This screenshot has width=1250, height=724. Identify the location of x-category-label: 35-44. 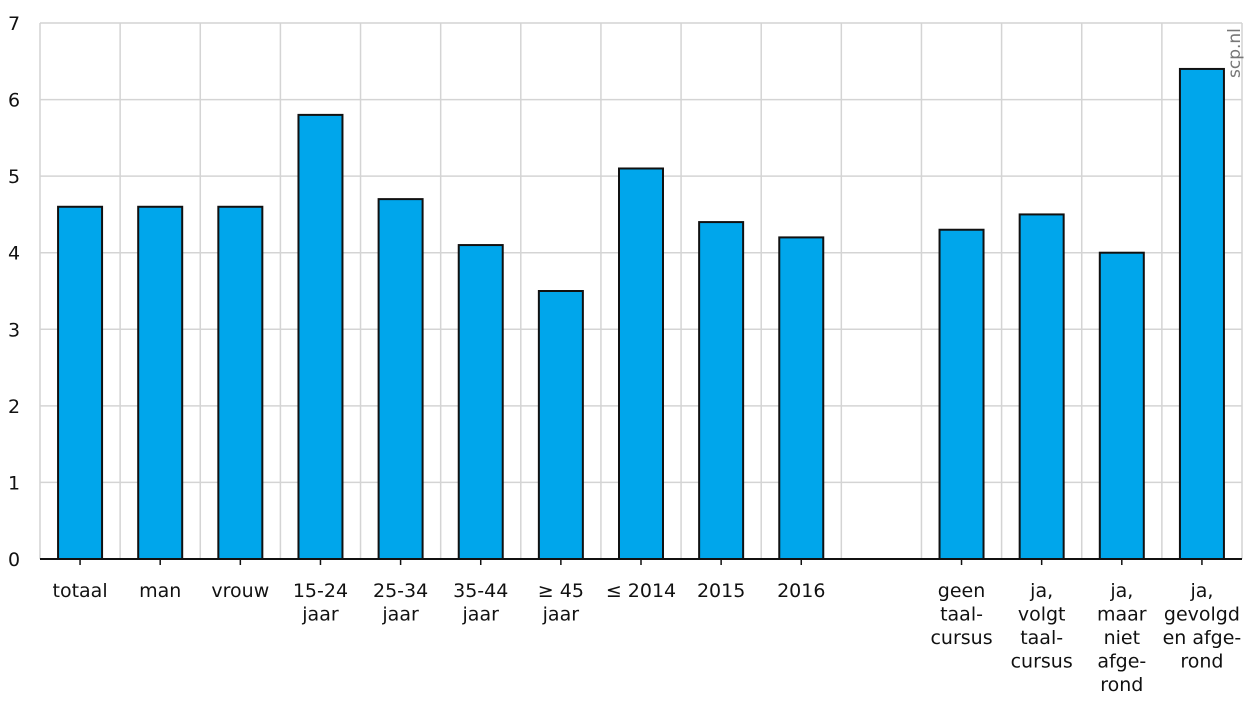
(480, 591).